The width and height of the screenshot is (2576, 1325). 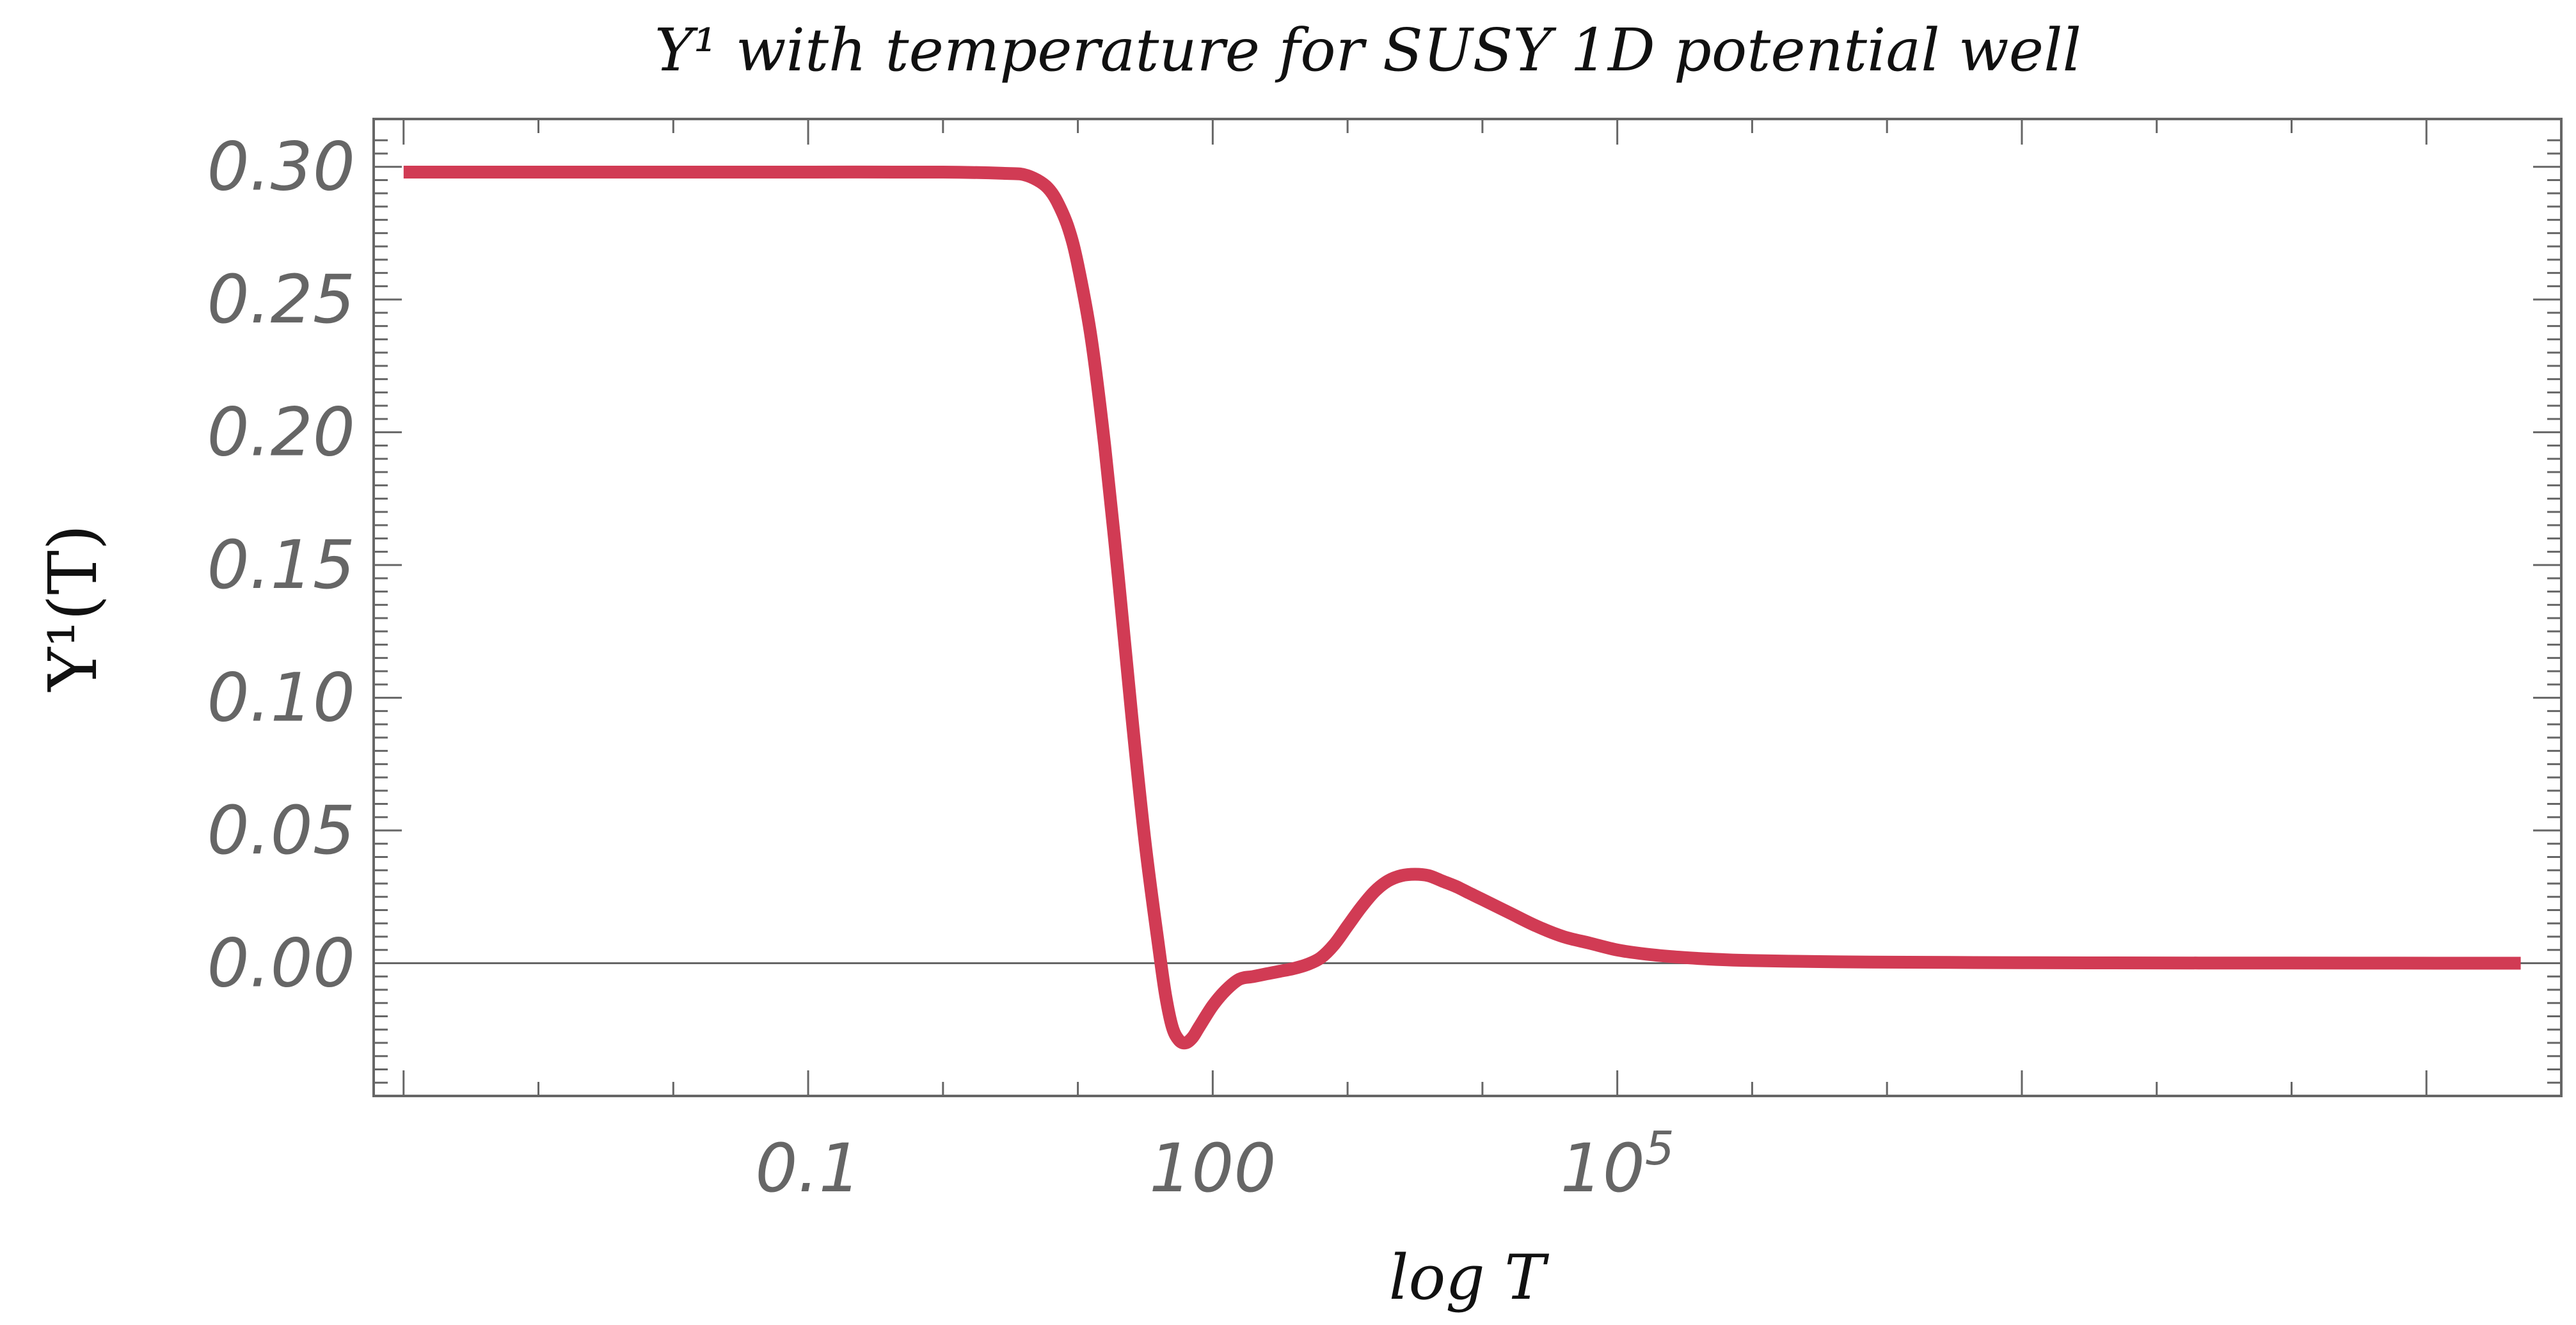 What do you see at coordinates (281, 698) in the screenshot?
I see `y-tick-label: 0.10` at bounding box center [281, 698].